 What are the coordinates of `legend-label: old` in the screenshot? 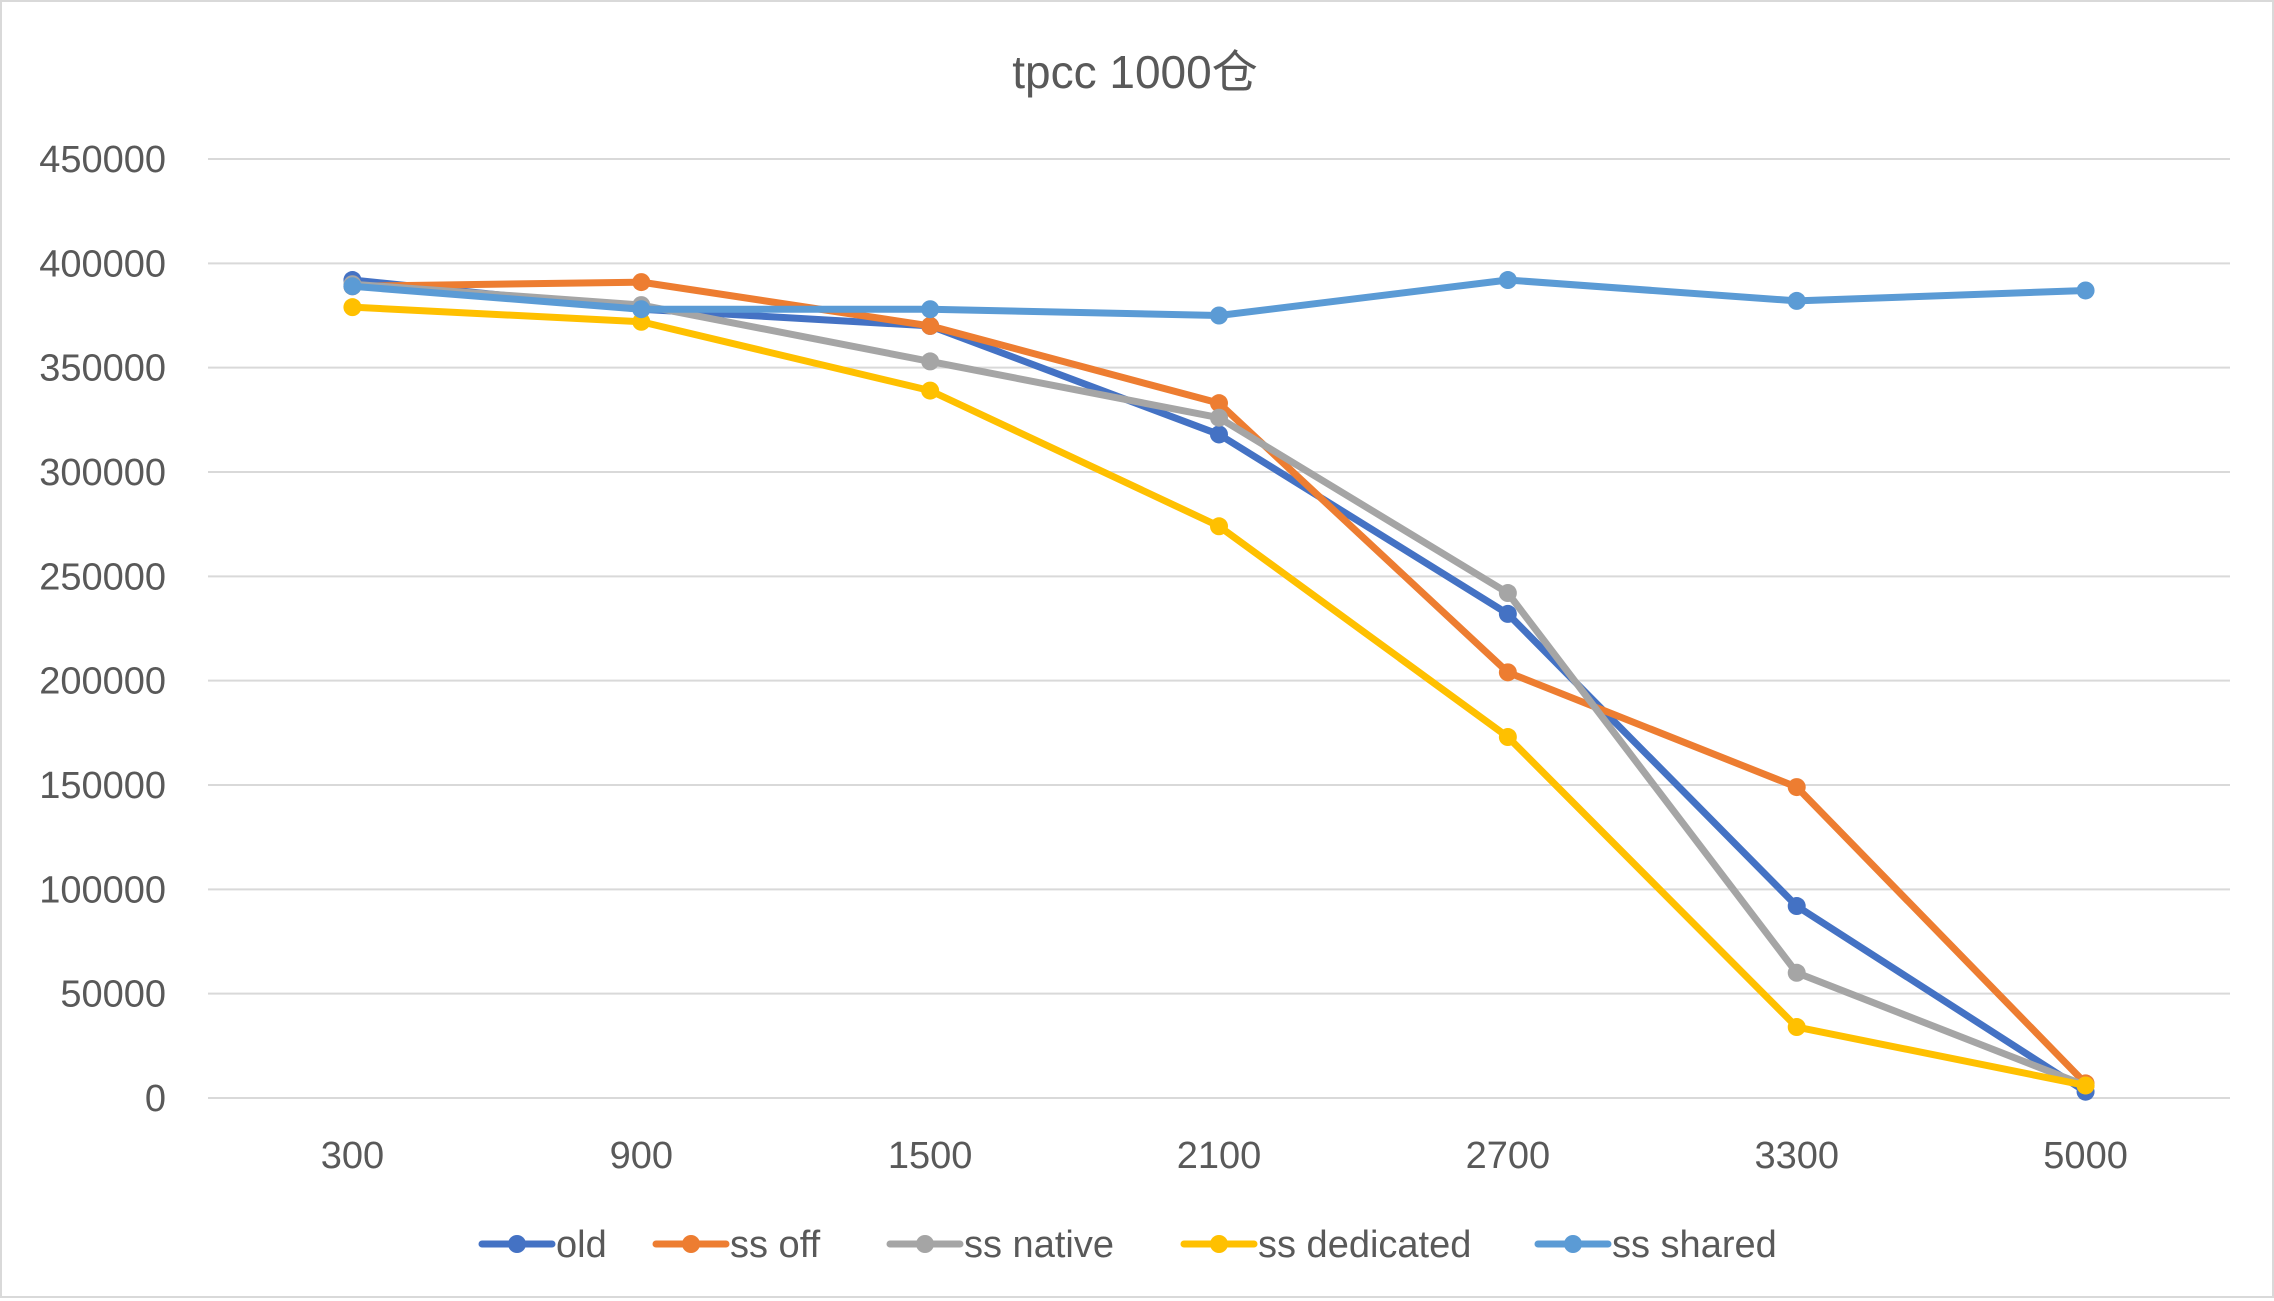 It's located at (581, 1245).